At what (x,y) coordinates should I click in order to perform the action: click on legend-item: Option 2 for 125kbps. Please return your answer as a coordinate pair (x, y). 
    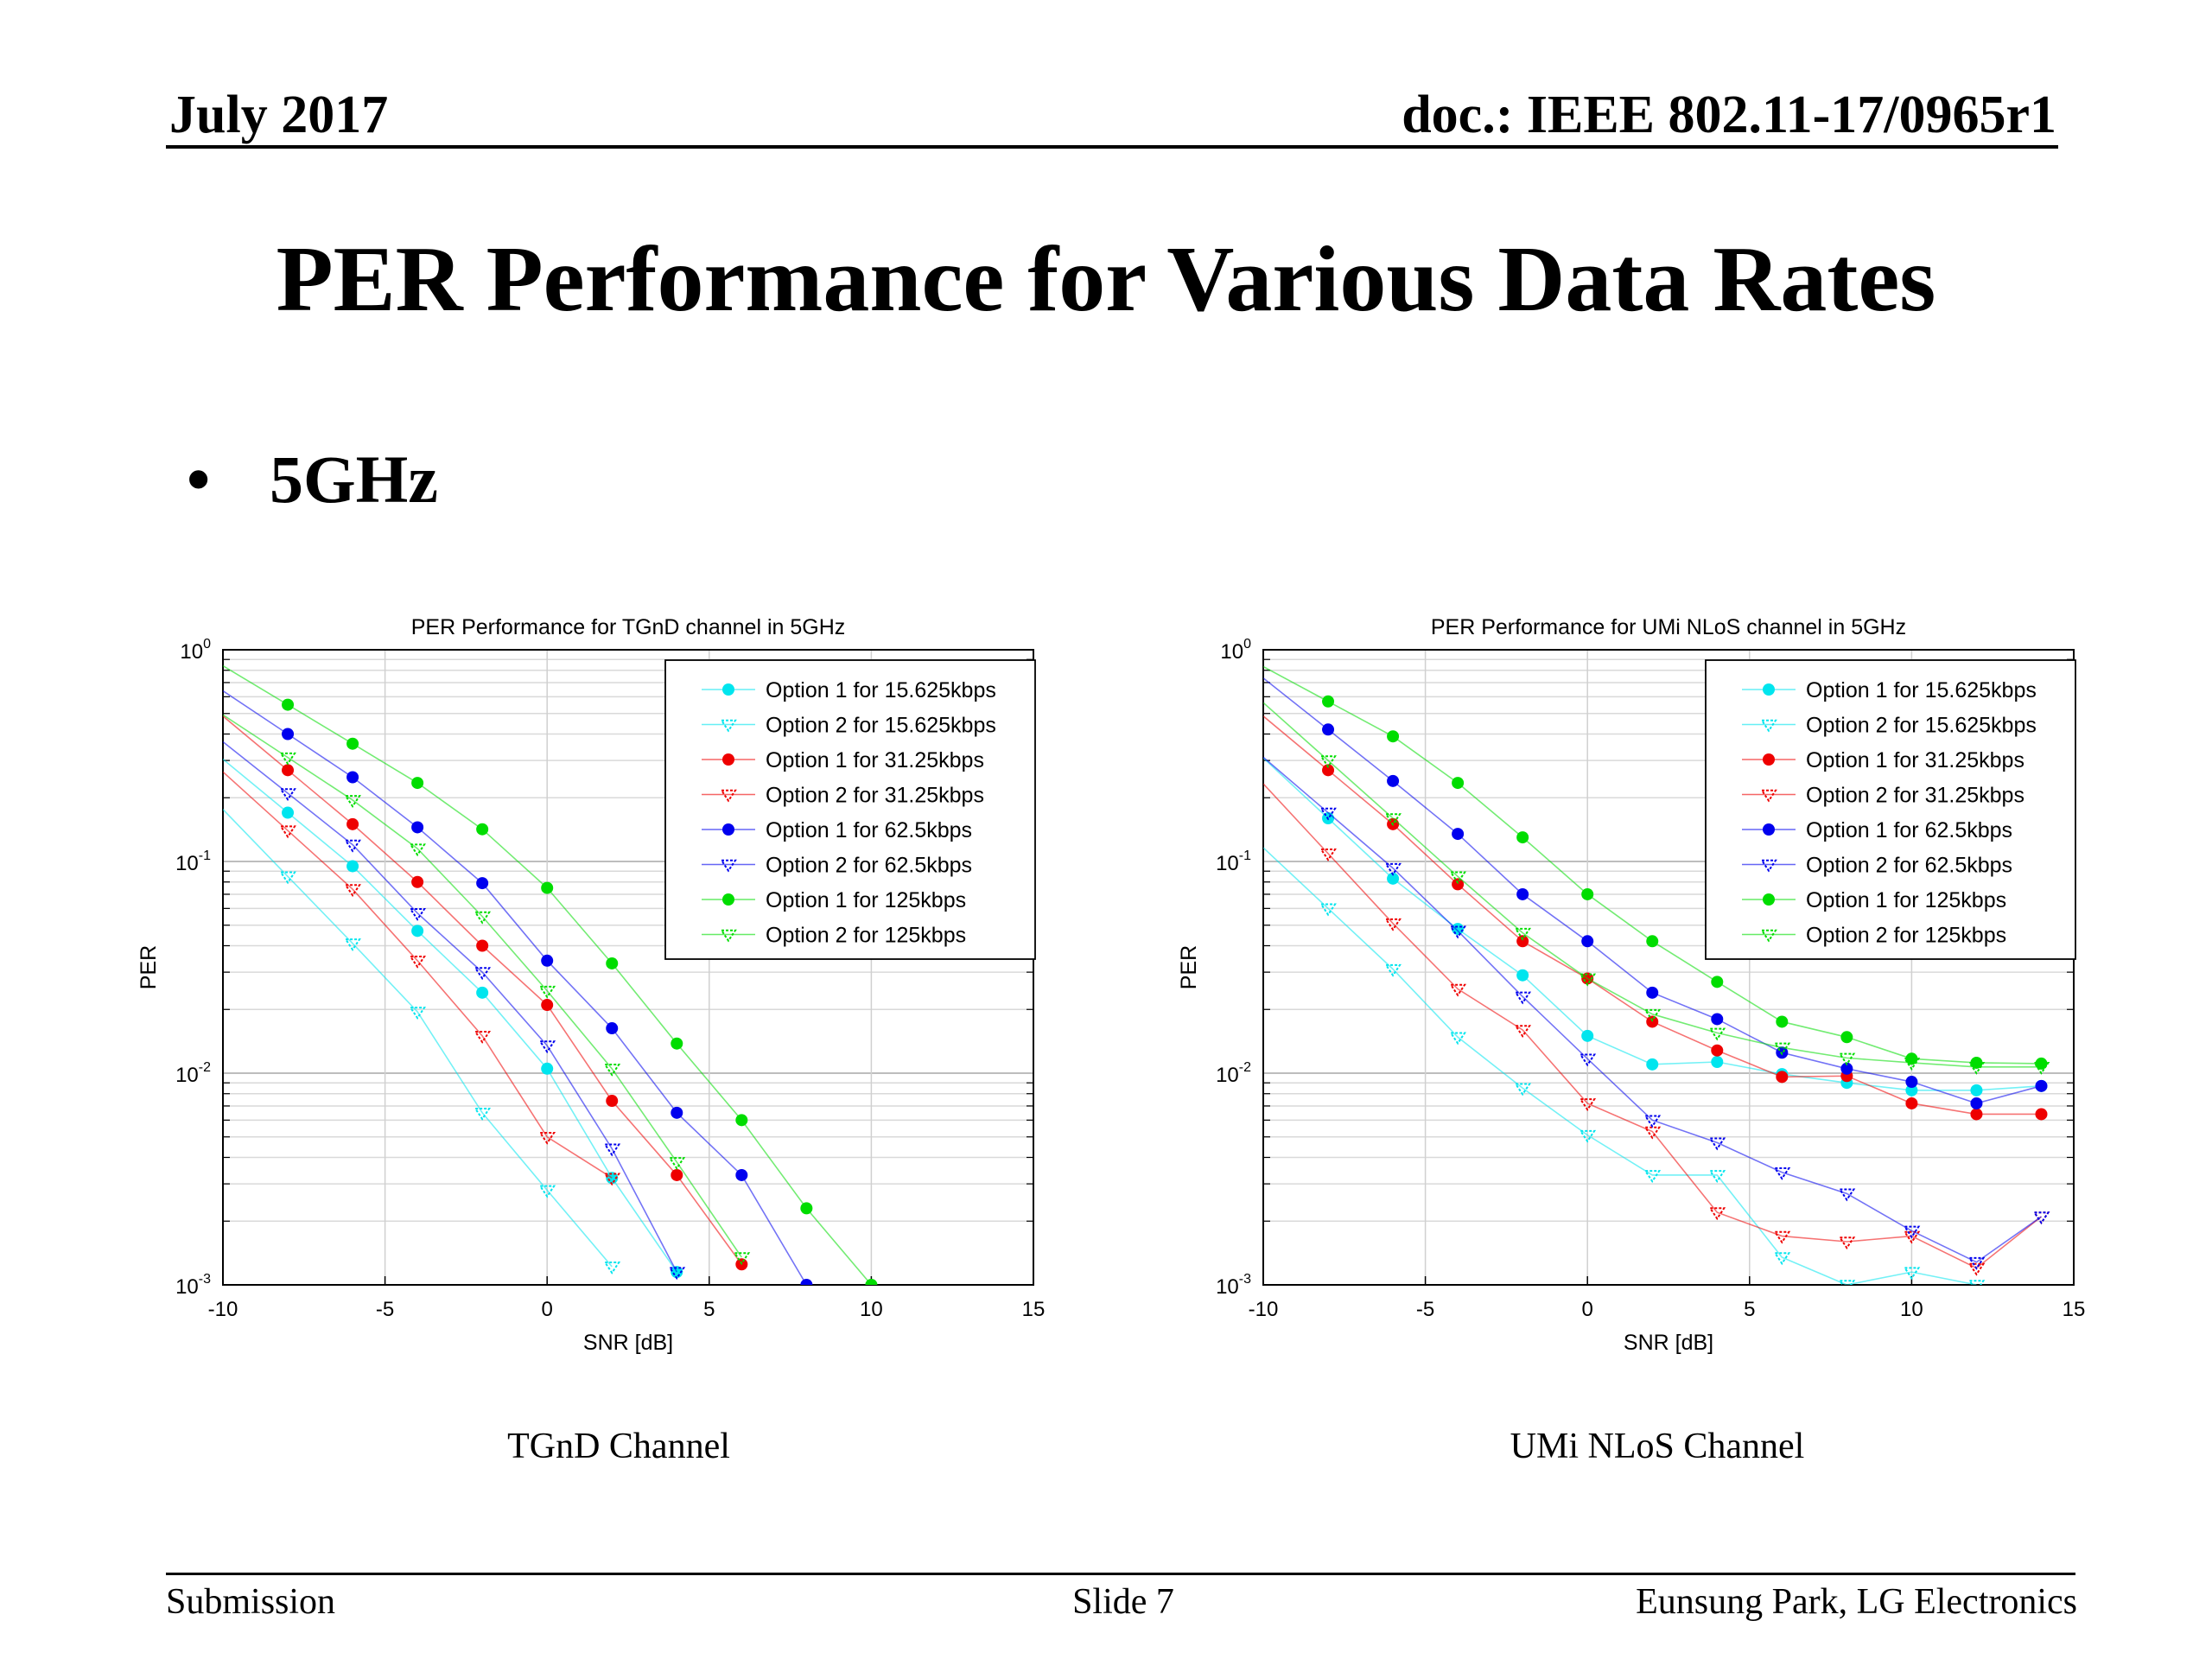
    Looking at the image, I should click on (834, 936).